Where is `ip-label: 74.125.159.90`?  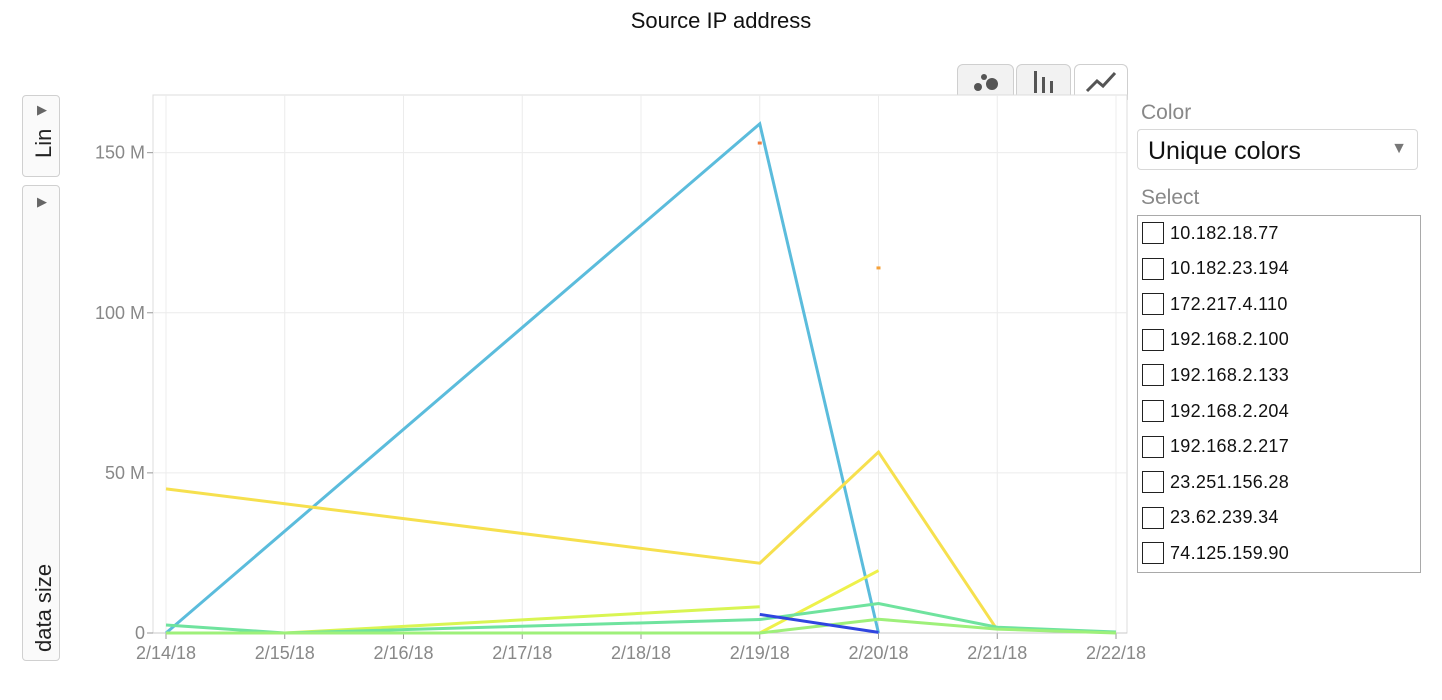
ip-label: 74.125.159.90 is located at coordinates (1230, 552).